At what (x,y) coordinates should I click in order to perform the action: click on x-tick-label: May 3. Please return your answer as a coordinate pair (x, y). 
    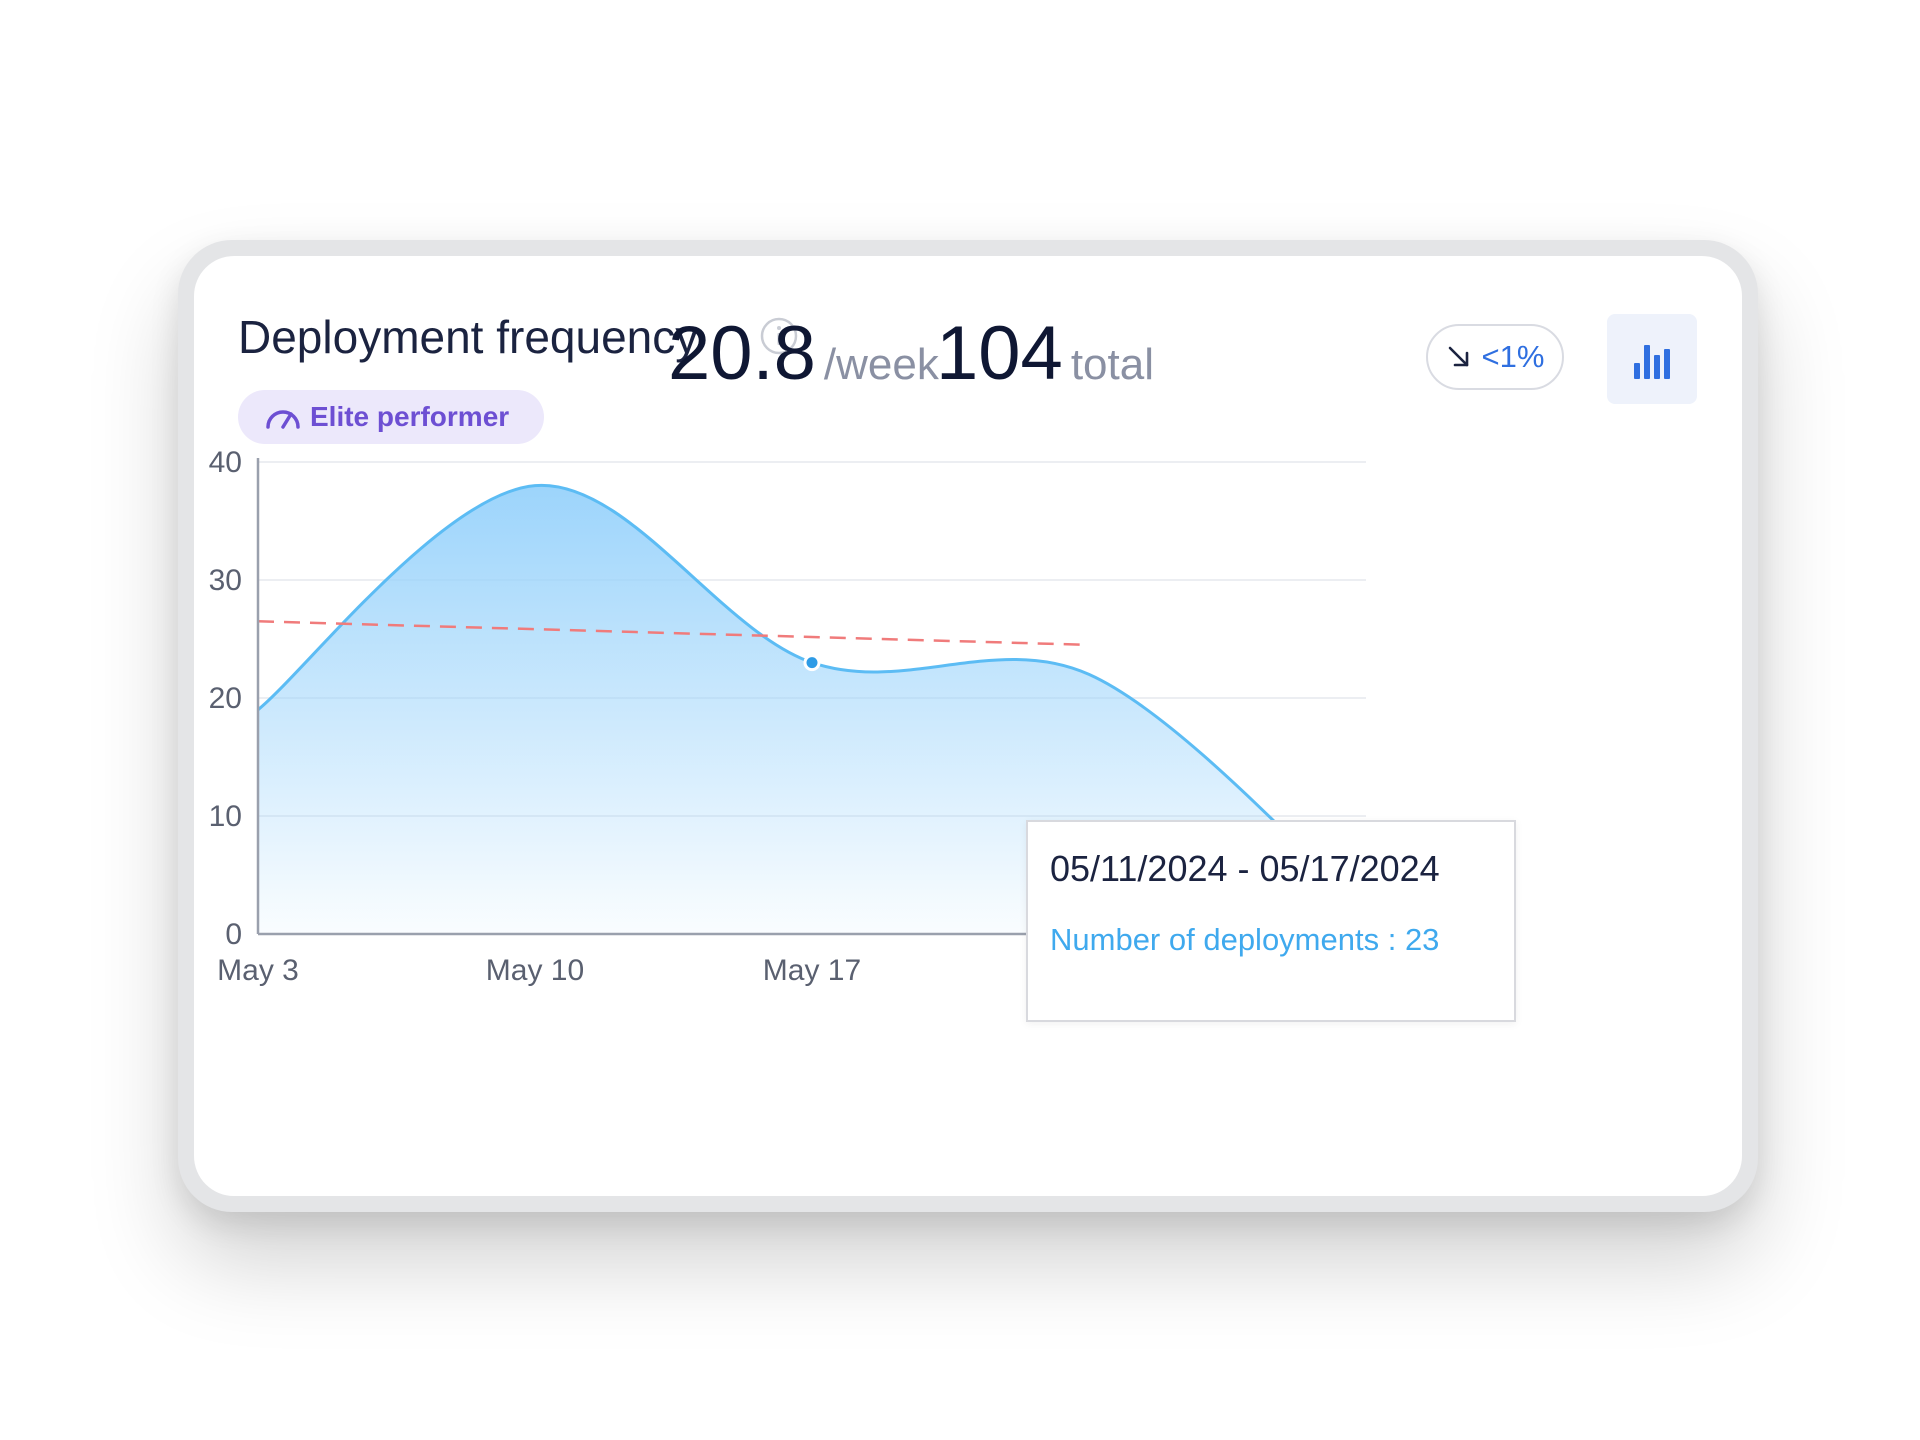
    Looking at the image, I should click on (258, 970).